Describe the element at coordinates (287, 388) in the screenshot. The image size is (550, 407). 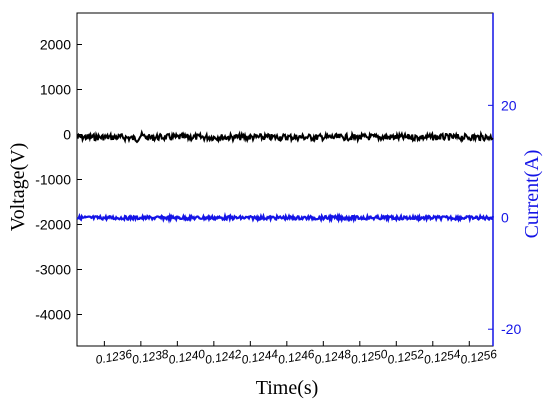
I see `x-axis-label: Time(s)` at that location.